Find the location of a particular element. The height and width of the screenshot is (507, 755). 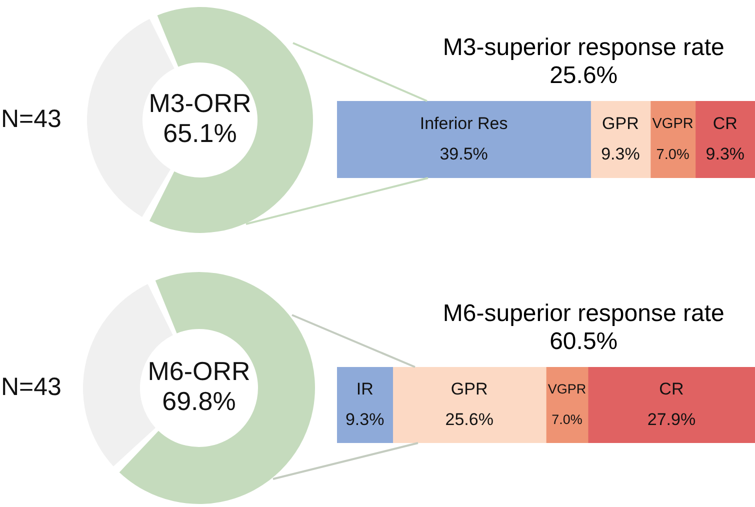

text: 65.1% is located at coordinates (200, 133).